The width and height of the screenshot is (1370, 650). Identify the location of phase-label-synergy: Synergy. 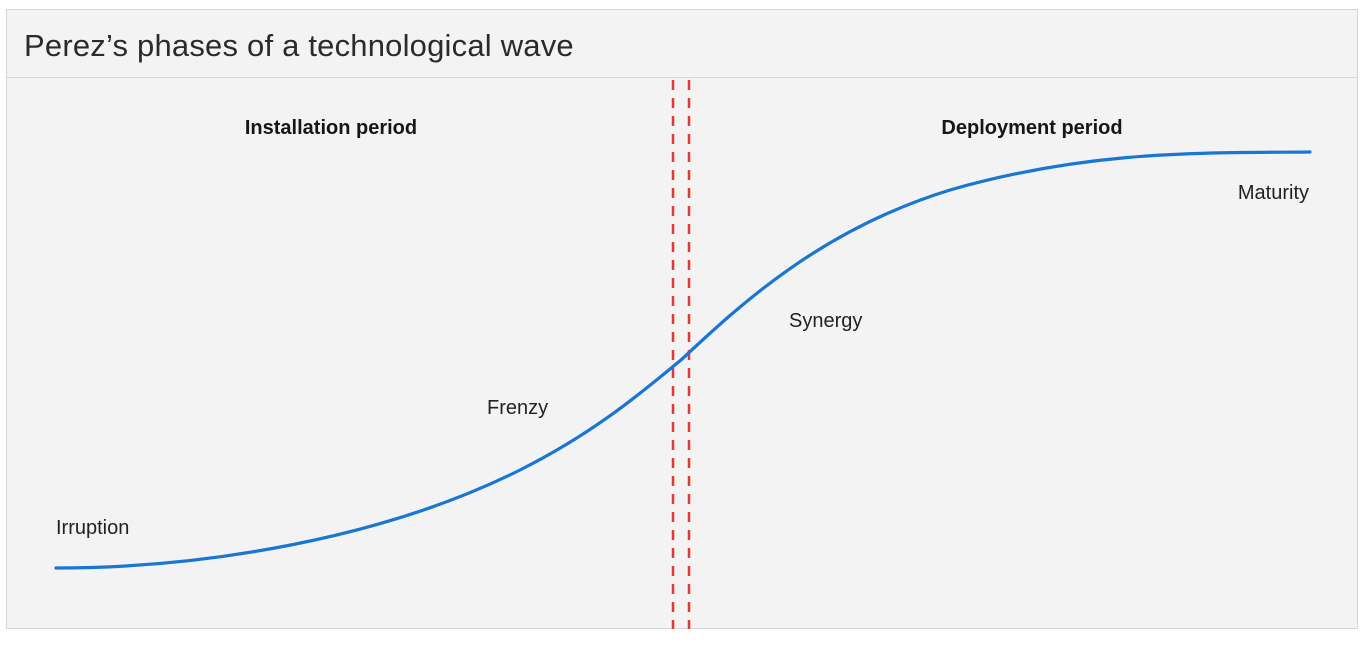
(825, 321).